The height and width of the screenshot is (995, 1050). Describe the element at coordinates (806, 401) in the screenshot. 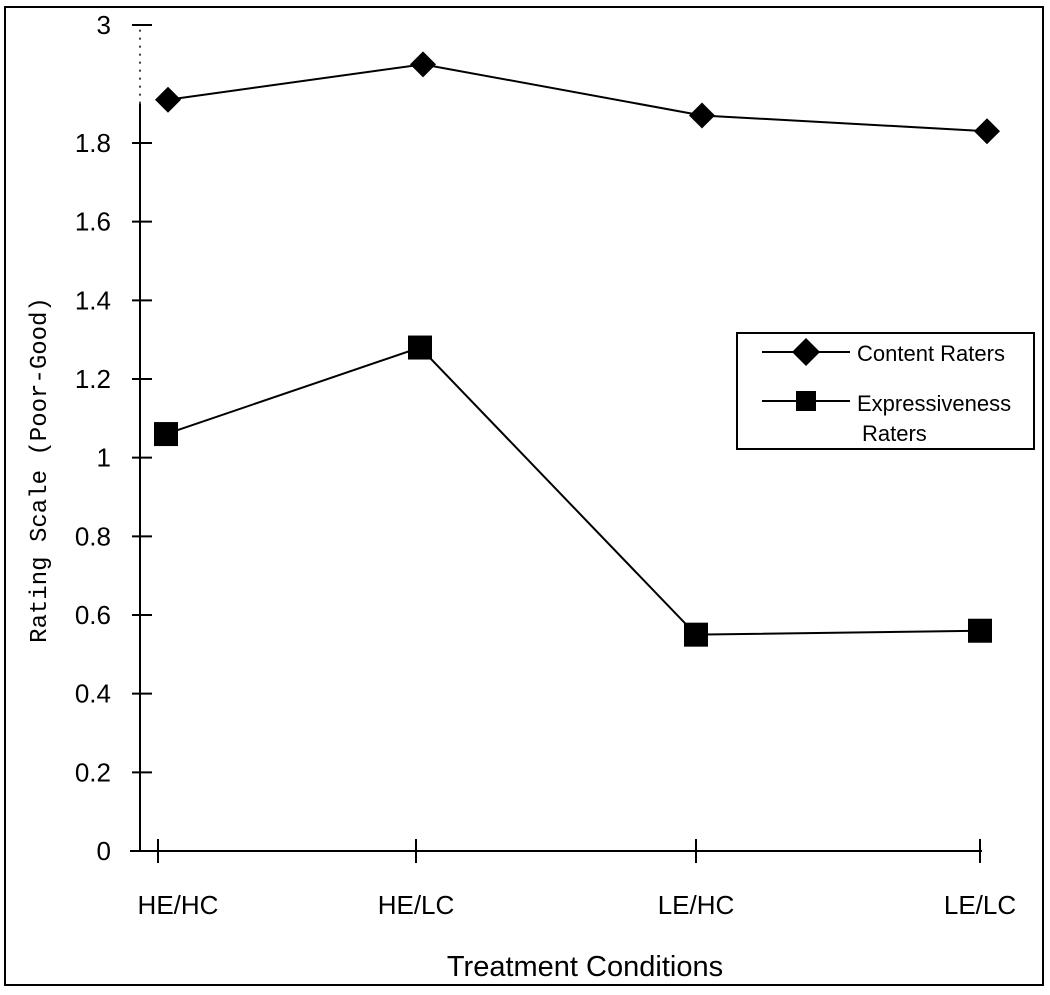

I see `legend-square-marker` at that location.